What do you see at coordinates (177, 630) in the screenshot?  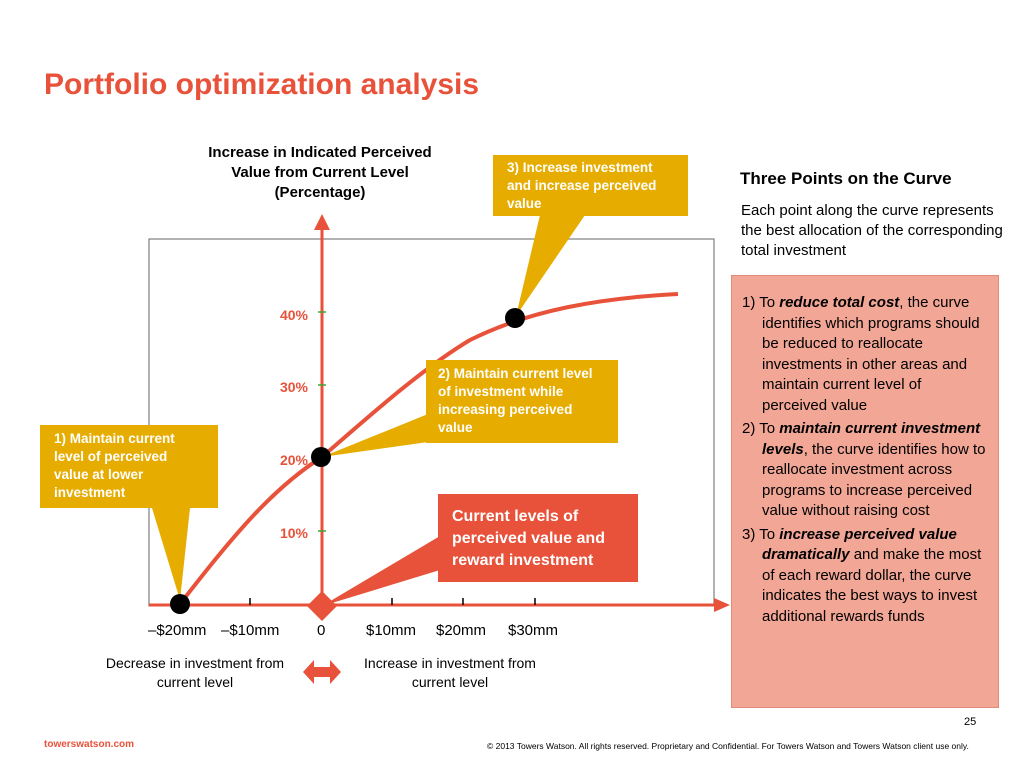 I see `x-tick-label: –$20mm` at bounding box center [177, 630].